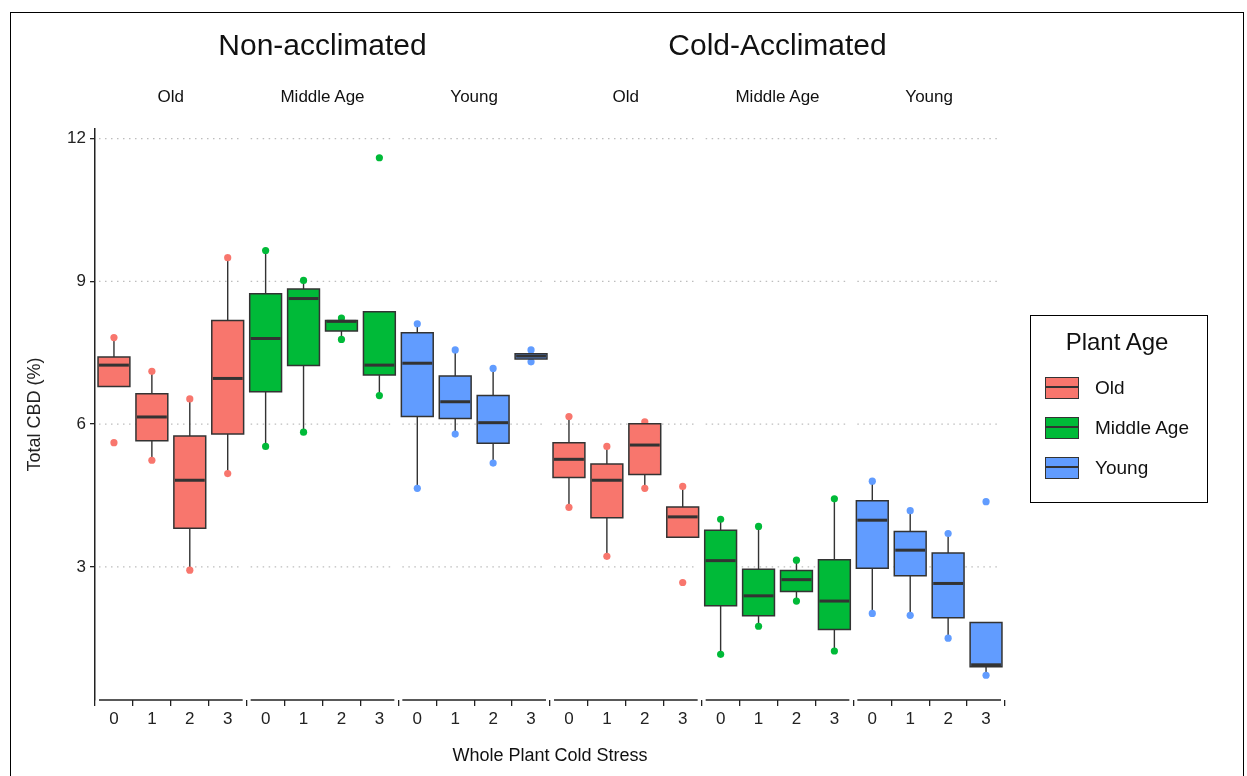  I want to click on x-axis-title: Whole Plant Cold Stress, so click(550, 755).